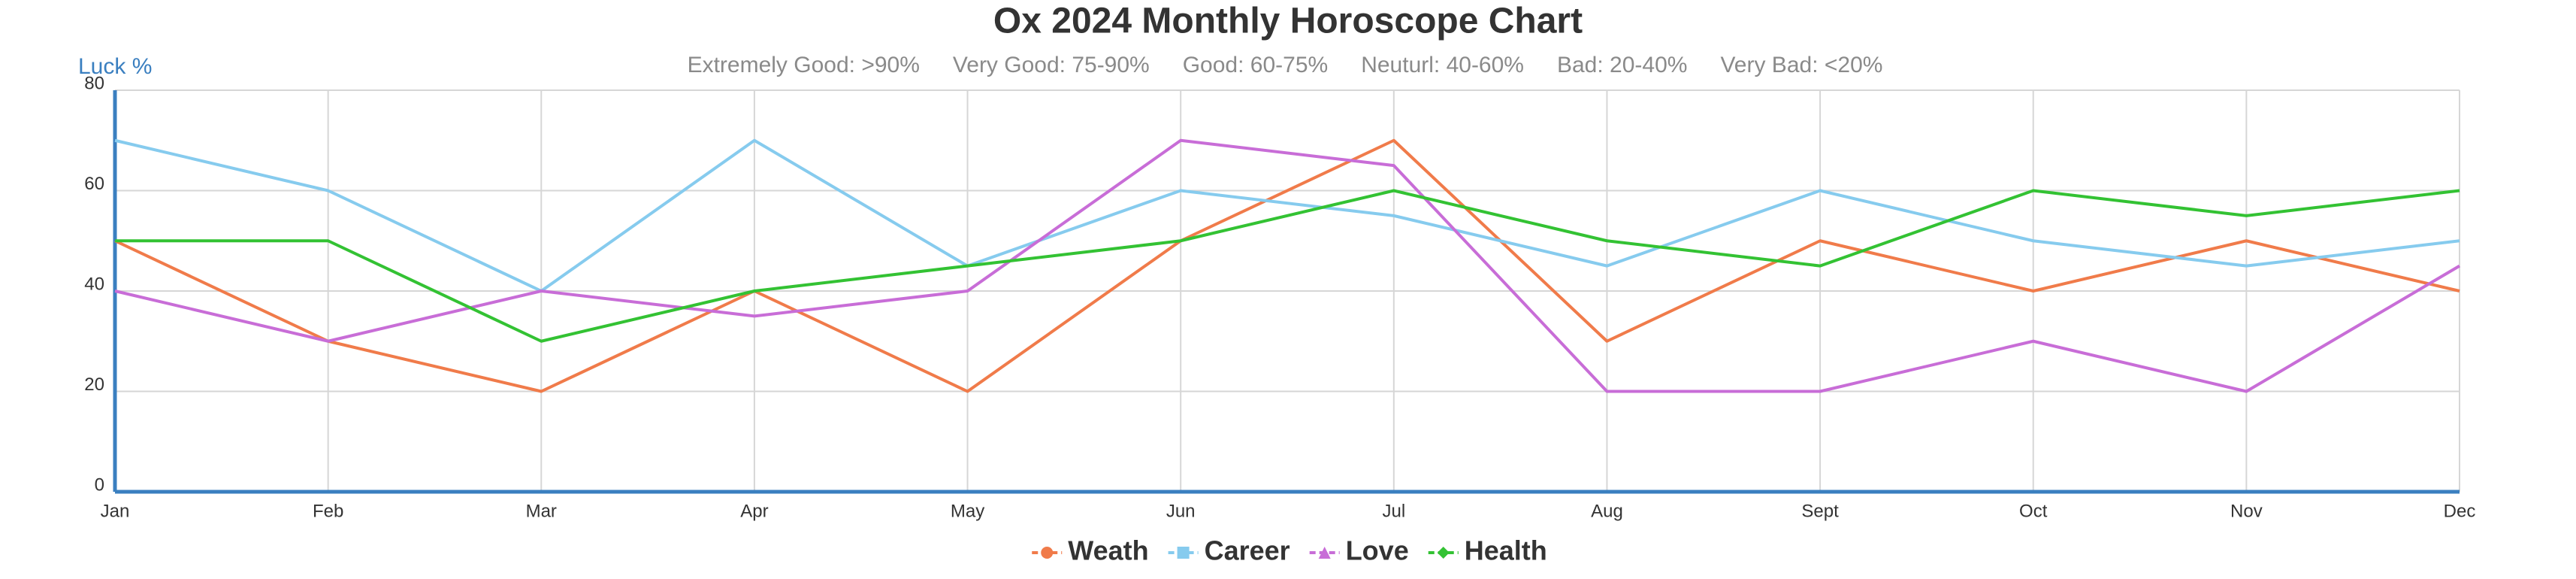 This screenshot has height=579, width=2576. Describe the element at coordinates (2460, 511) in the screenshot. I see `x-tick-label: Dec` at that location.